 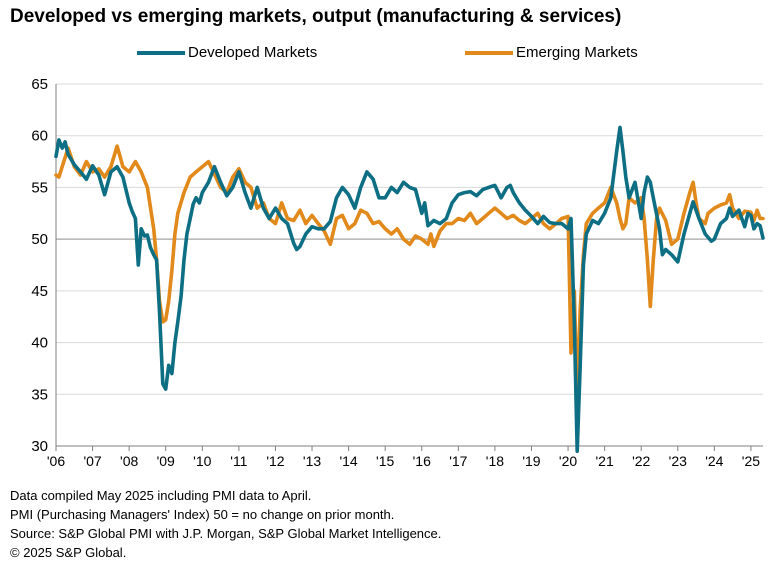 I want to click on chart-legend: Developed Markets Emerging Markets, so click(x=392, y=55).